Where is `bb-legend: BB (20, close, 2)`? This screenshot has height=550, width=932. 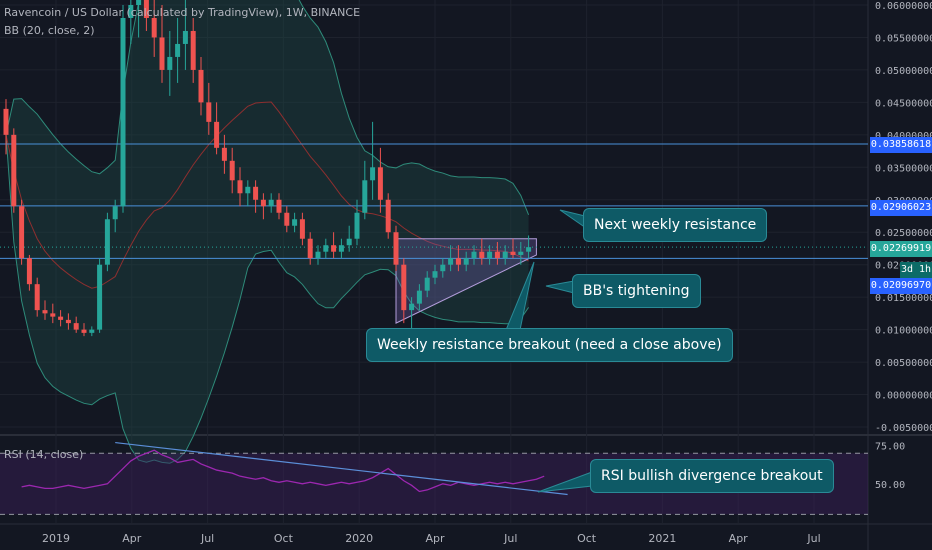
bb-legend: BB (20, close, 2) is located at coordinates (49, 30).